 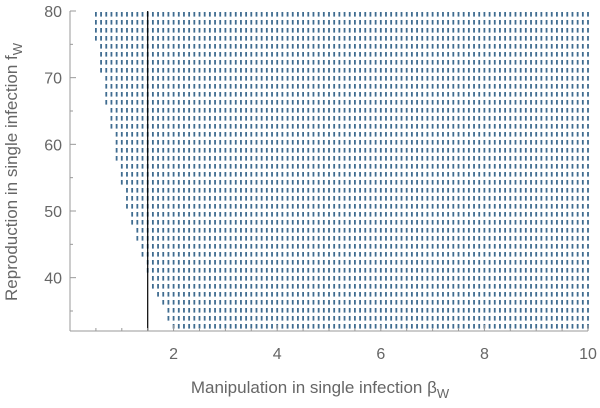 What do you see at coordinates (346, 344) in the screenshot?
I see `x-axis-ticks: 2 4 6 8 10` at bounding box center [346, 344].